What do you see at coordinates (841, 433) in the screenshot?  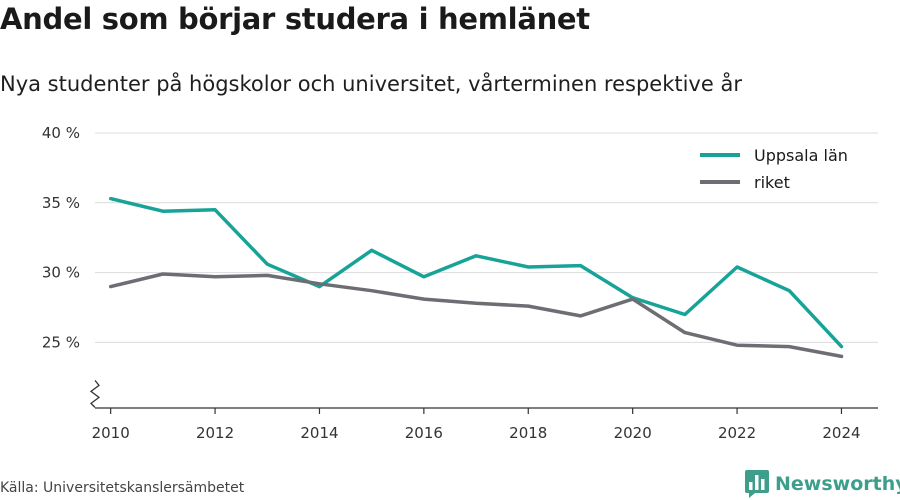 I see `x-tick-label-2024: 2024` at bounding box center [841, 433].